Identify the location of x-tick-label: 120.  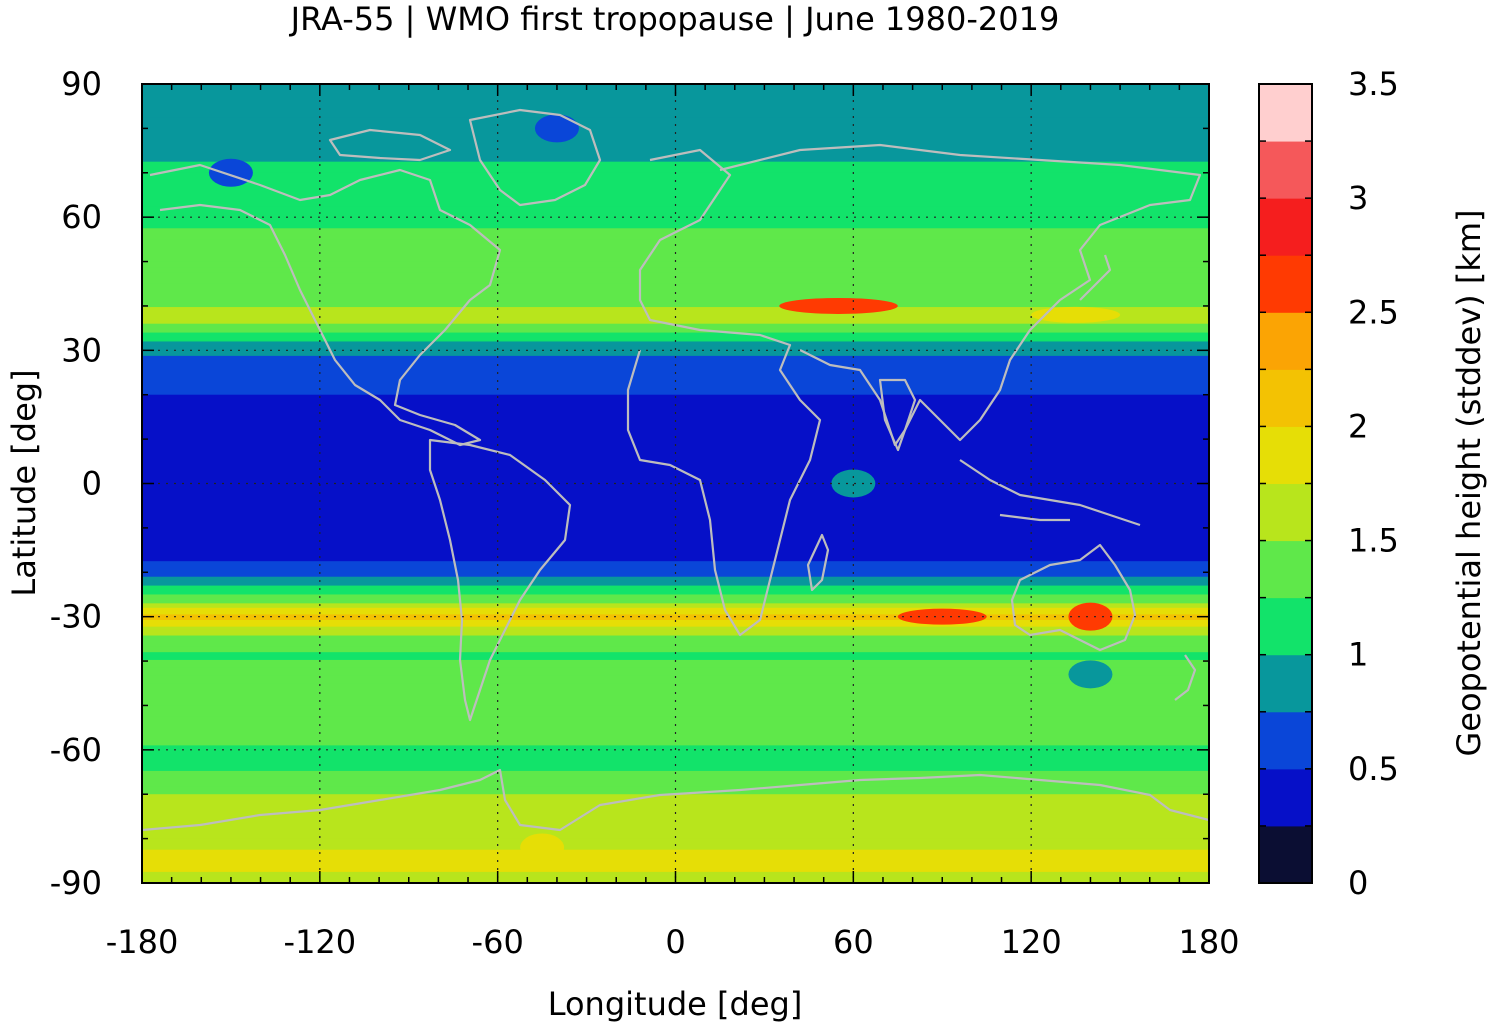
(1031, 942).